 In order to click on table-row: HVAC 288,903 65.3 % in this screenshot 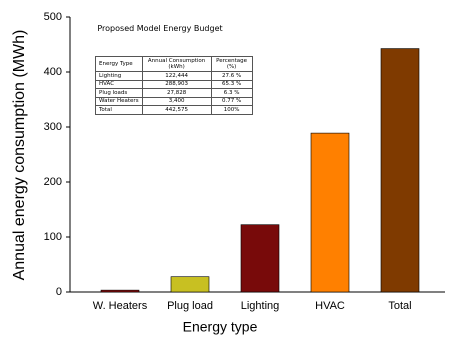, I will do `click(174, 84)`.